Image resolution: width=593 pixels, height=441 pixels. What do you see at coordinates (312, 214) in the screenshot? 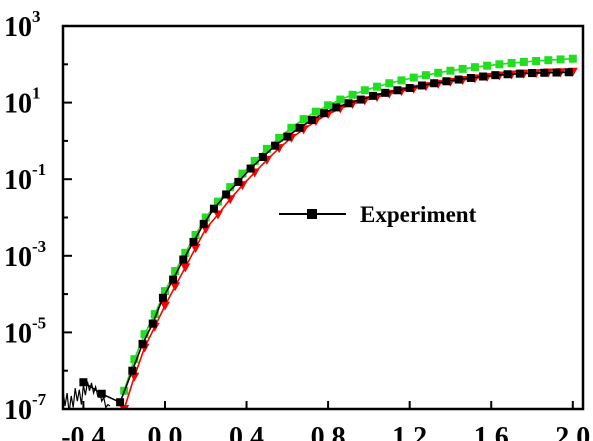
I see `legend-marker-experiment` at bounding box center [312, 214].